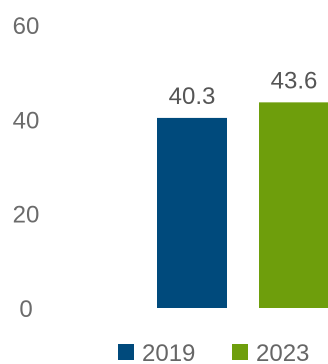 The image size is (328, 364). Describe the element at coordinates (26, 215) in the screenshot. I see `y-tick-label-20: 20` at that location.